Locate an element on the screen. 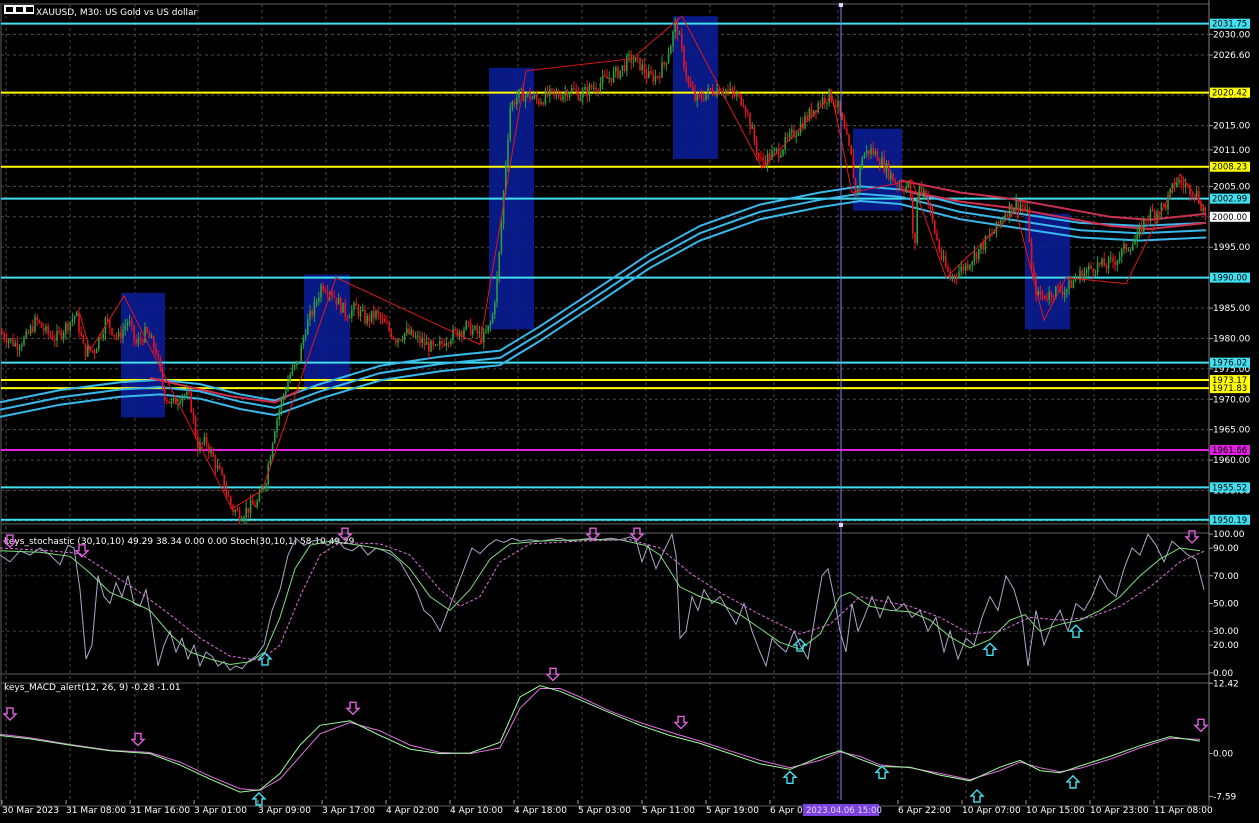 This screenshot has width=1259, height=823. time-tick-label: 4 Apr 02:00 is located at coordinates (412, 811).